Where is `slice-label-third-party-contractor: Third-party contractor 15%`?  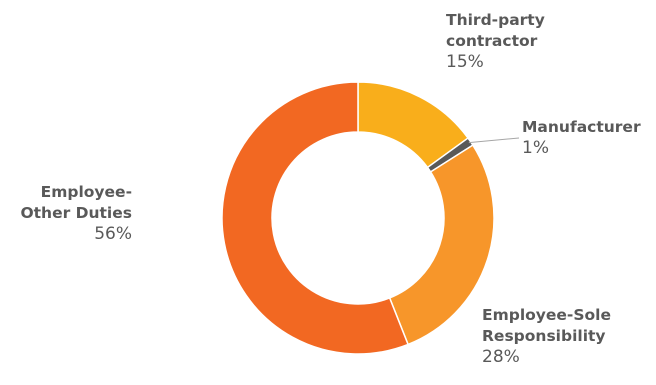 slice-label-third-party-contractor: Third-party contractor 15% is located at coordinates (495, 41).